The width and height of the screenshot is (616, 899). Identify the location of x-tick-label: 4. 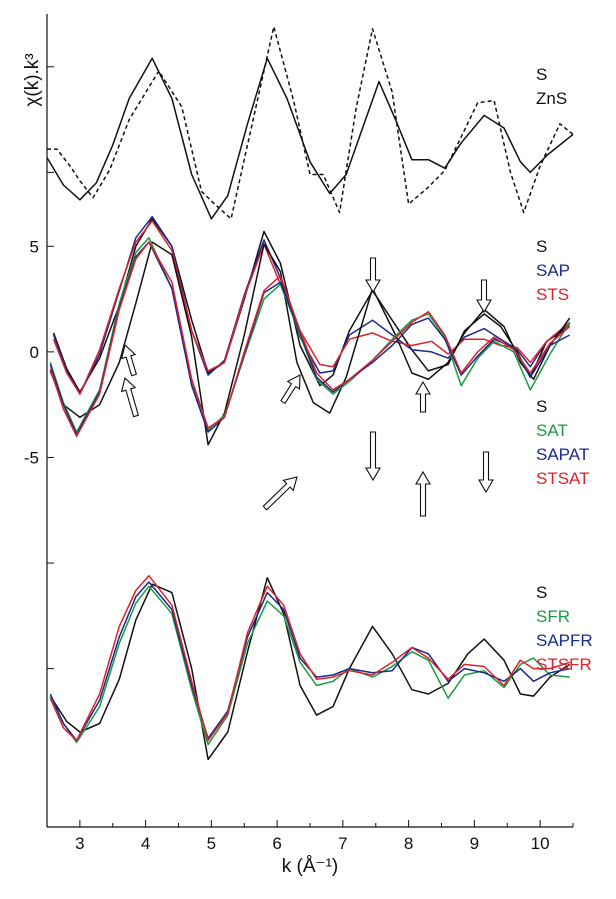
(145, 843).